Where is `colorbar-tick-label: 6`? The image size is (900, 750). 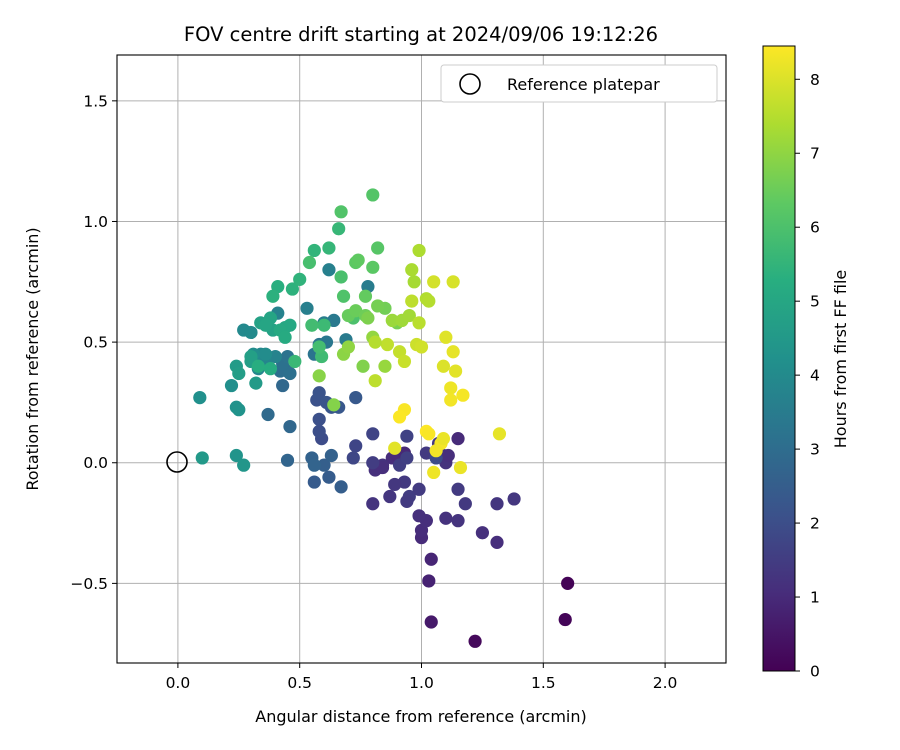 colorbar-tick-label: 6 is located at coordinates (815, 228).